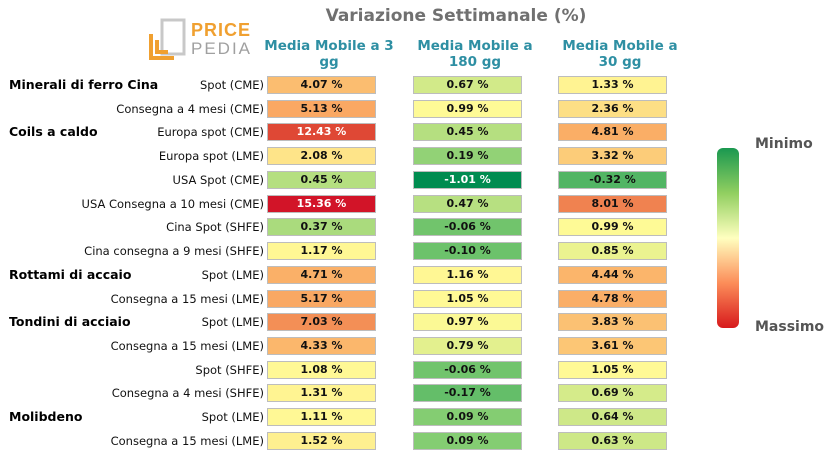  What do you see at coordinates (728, 238) in the screenshot?
I see `color-scale-legend` at bounding box center [728, 238].